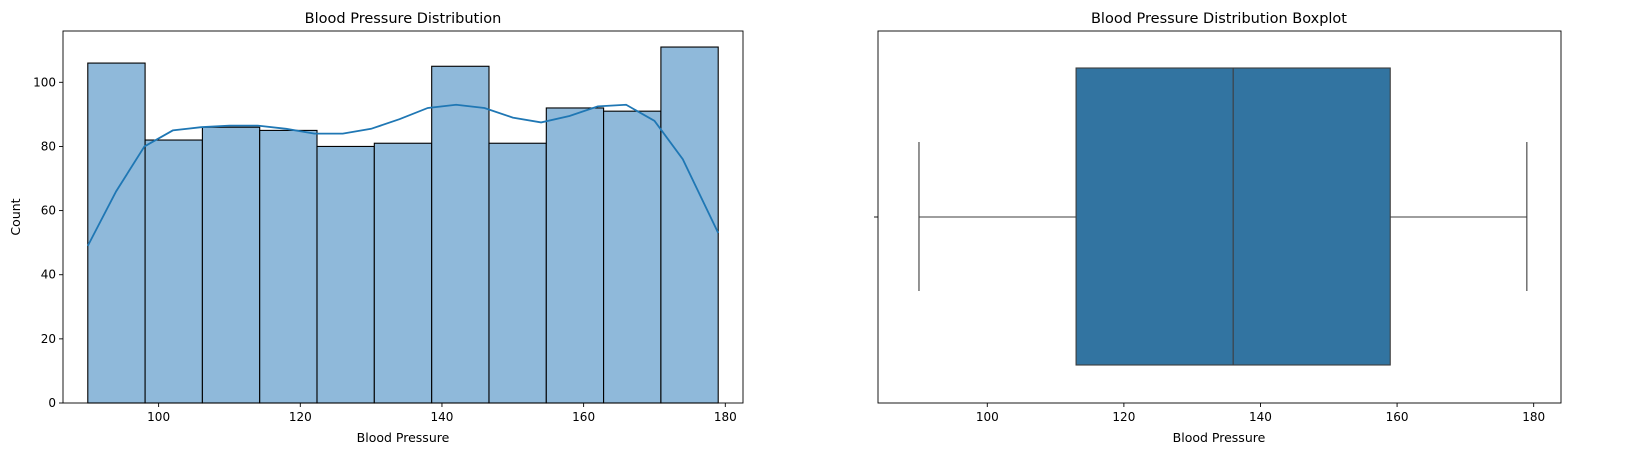 The height and width of the screenshot is (470, 1625). What do you see at coordinates (48, 339) in the screenshot?
I see `histogram-y-tick-label: 20` at bounding box center [48, 339].